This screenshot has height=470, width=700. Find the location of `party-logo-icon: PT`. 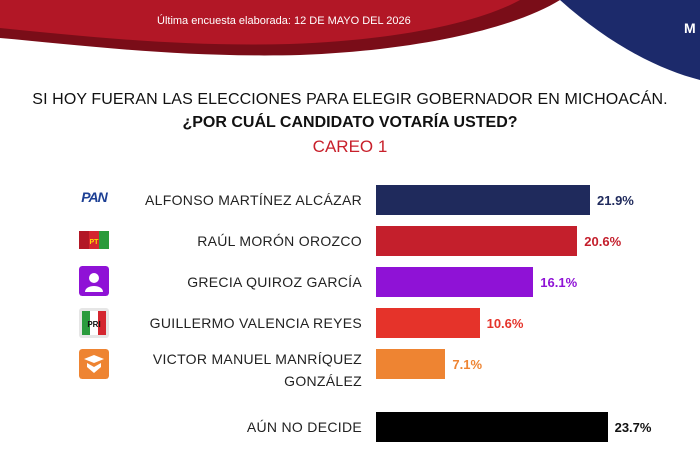

party-logo-icon: PT is located at coordinates (94, 240).